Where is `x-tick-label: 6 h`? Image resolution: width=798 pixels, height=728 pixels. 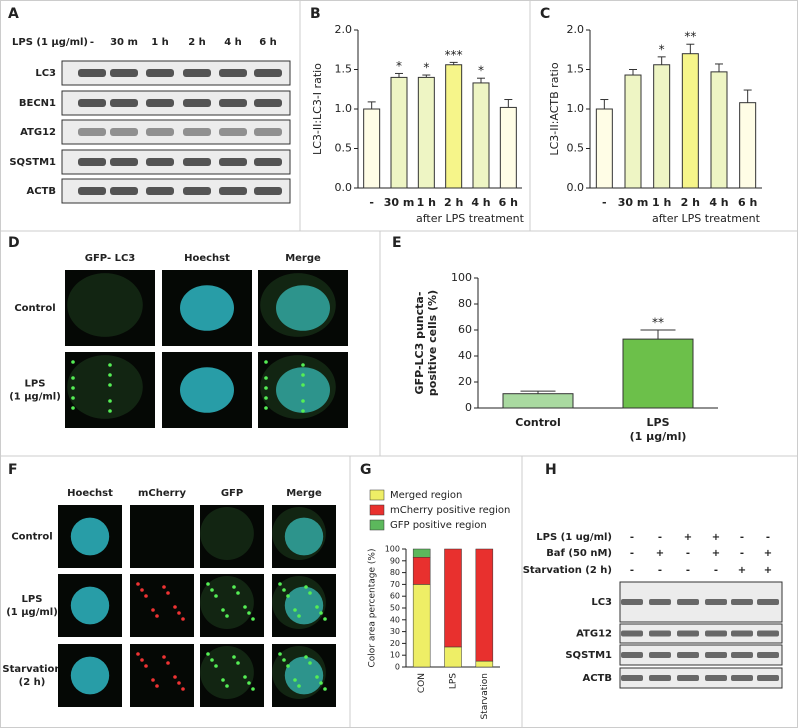 x-tick-label: 6 h is located at coordinates (747, 202).